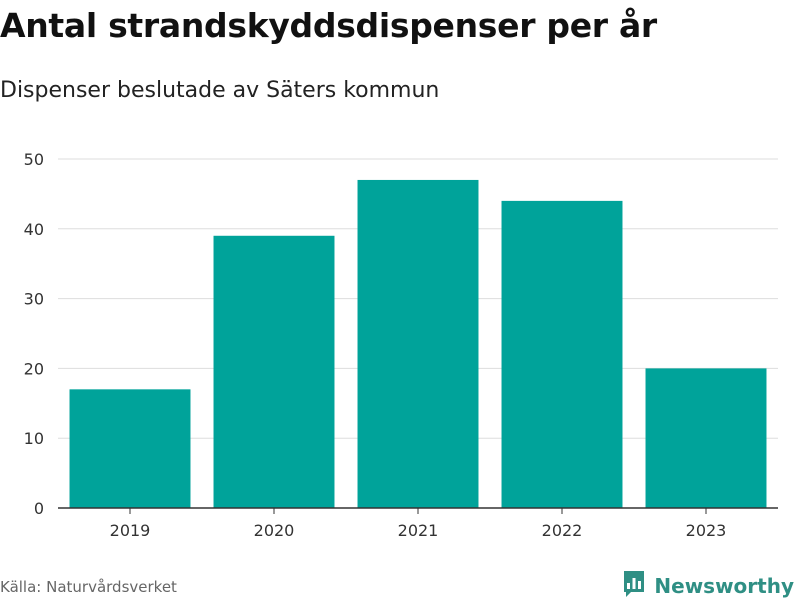  I want to click on bar-chart-speech-bubble-icon, so click(634, 586).